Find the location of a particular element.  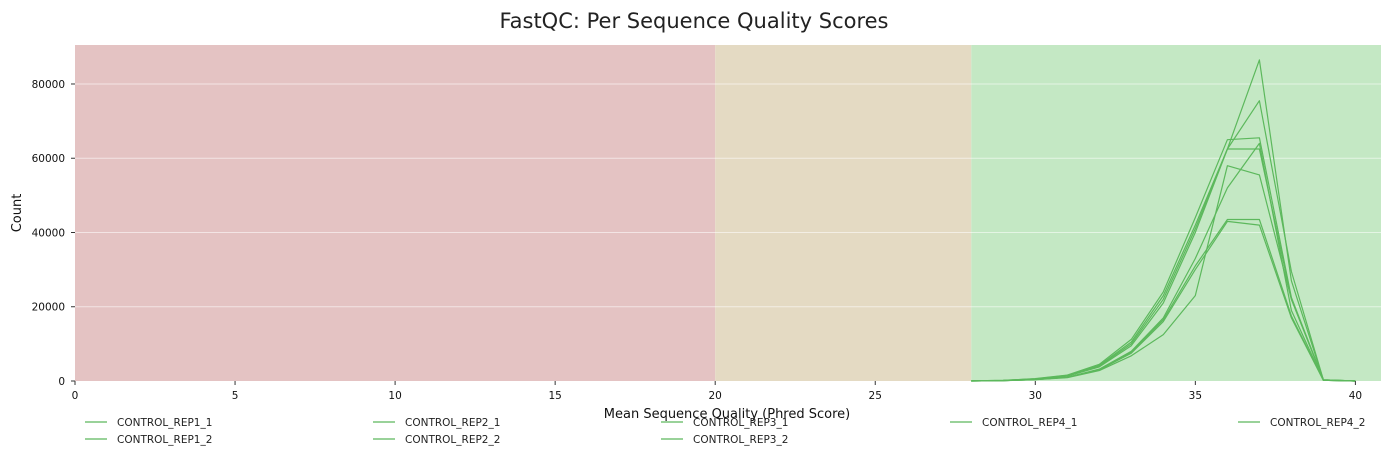

y-tick-label-1: 20000 is located at coordinates (48, 308).